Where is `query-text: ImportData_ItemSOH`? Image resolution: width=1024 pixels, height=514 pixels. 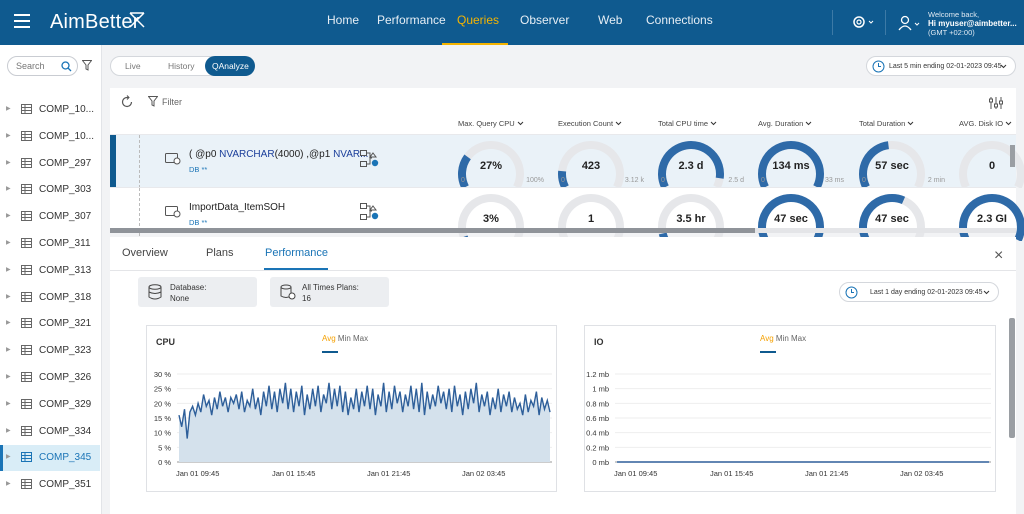 query-text: ImportData_ItemSOH is located at coordinates (237, 207).